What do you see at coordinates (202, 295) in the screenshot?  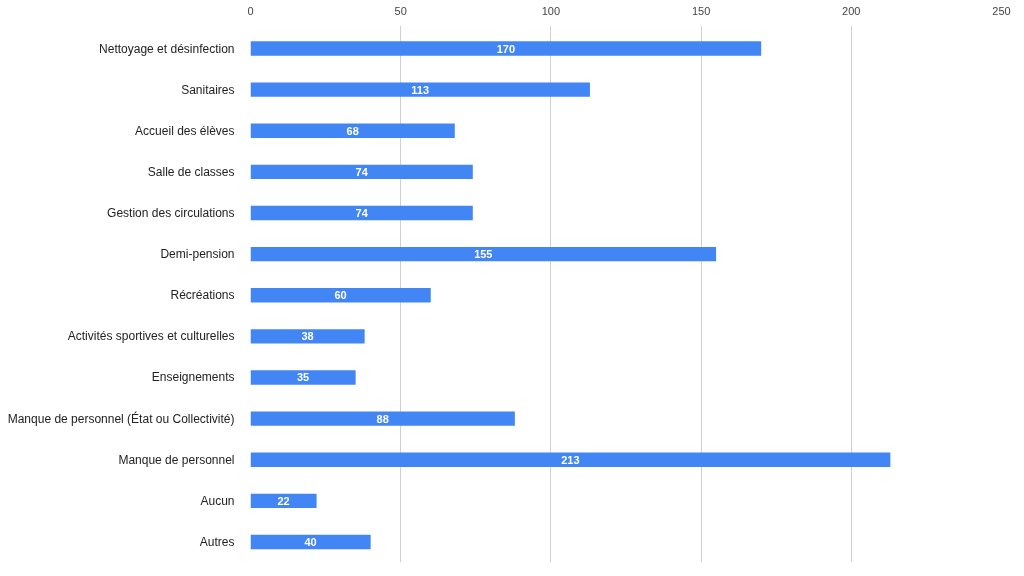 I see `y-tick-label: Récréations` at bounding box center [202, 295].